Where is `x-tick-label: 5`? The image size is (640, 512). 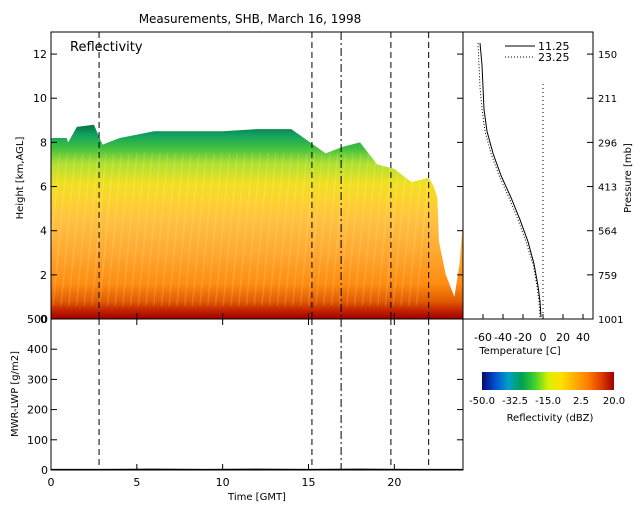 x-tick-label: 5 is located at coordinates (136, 482).